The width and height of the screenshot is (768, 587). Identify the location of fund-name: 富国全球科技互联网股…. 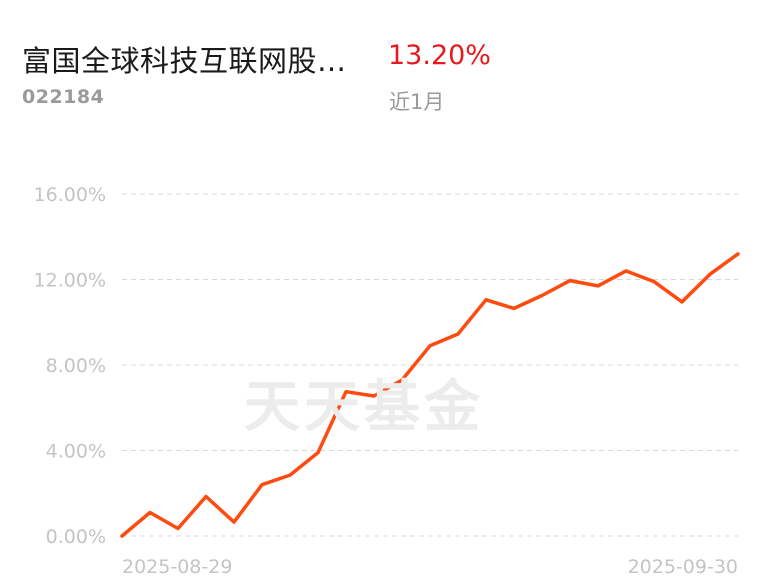
(184, 61).